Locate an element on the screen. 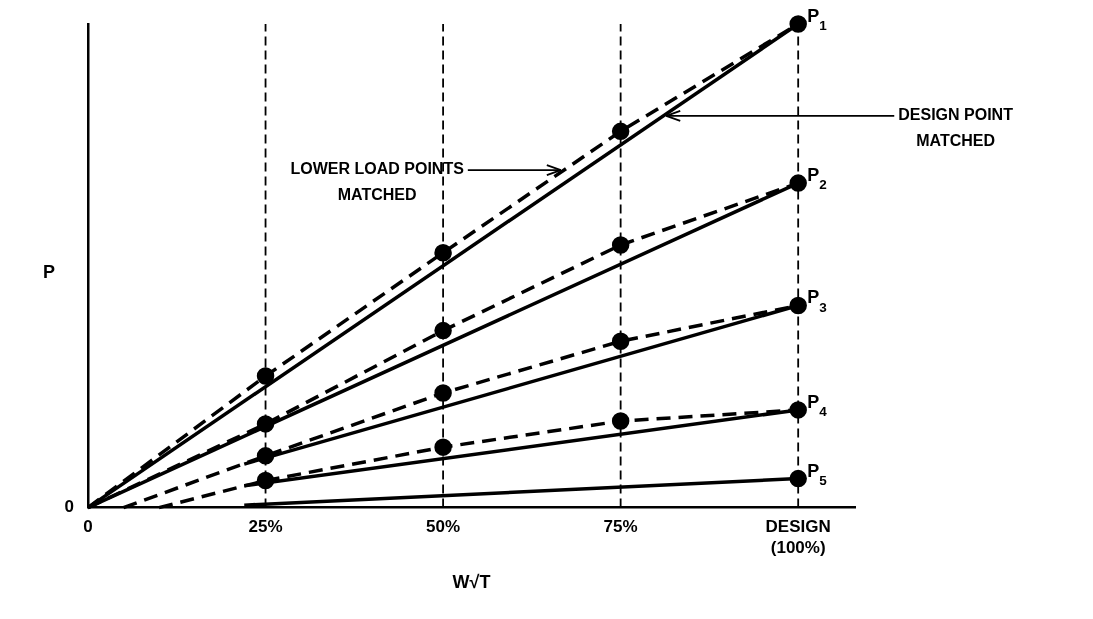  x-tick-label: DESIGN (100%) is located at coordinates (798, 537).